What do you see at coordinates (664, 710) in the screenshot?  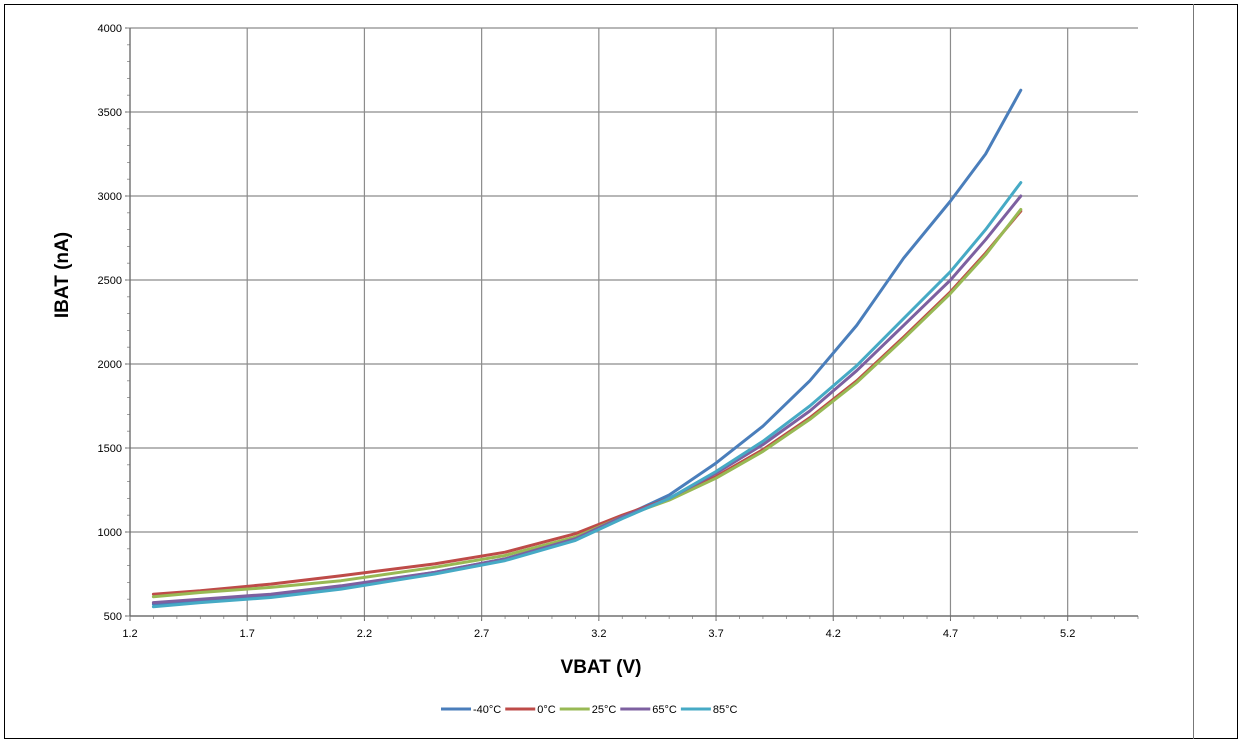 I see `legend-label: 65°C` at bounding box center [664, 710].